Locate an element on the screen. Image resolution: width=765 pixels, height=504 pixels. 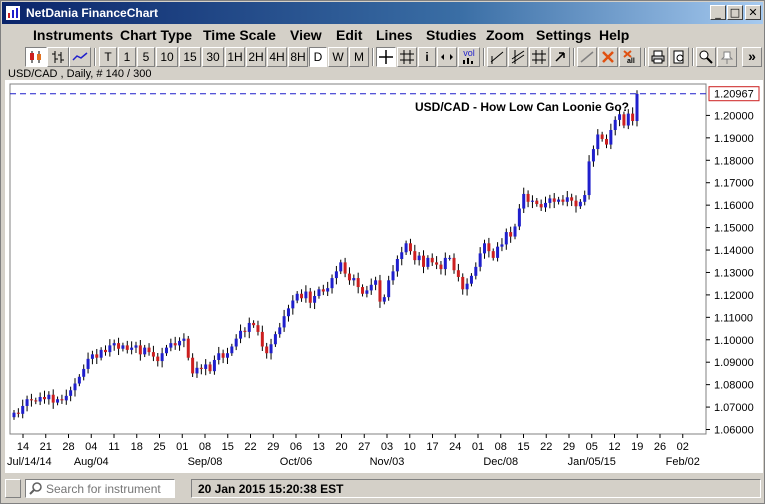
minimize-button: _ is located at coordinates (718, 12).